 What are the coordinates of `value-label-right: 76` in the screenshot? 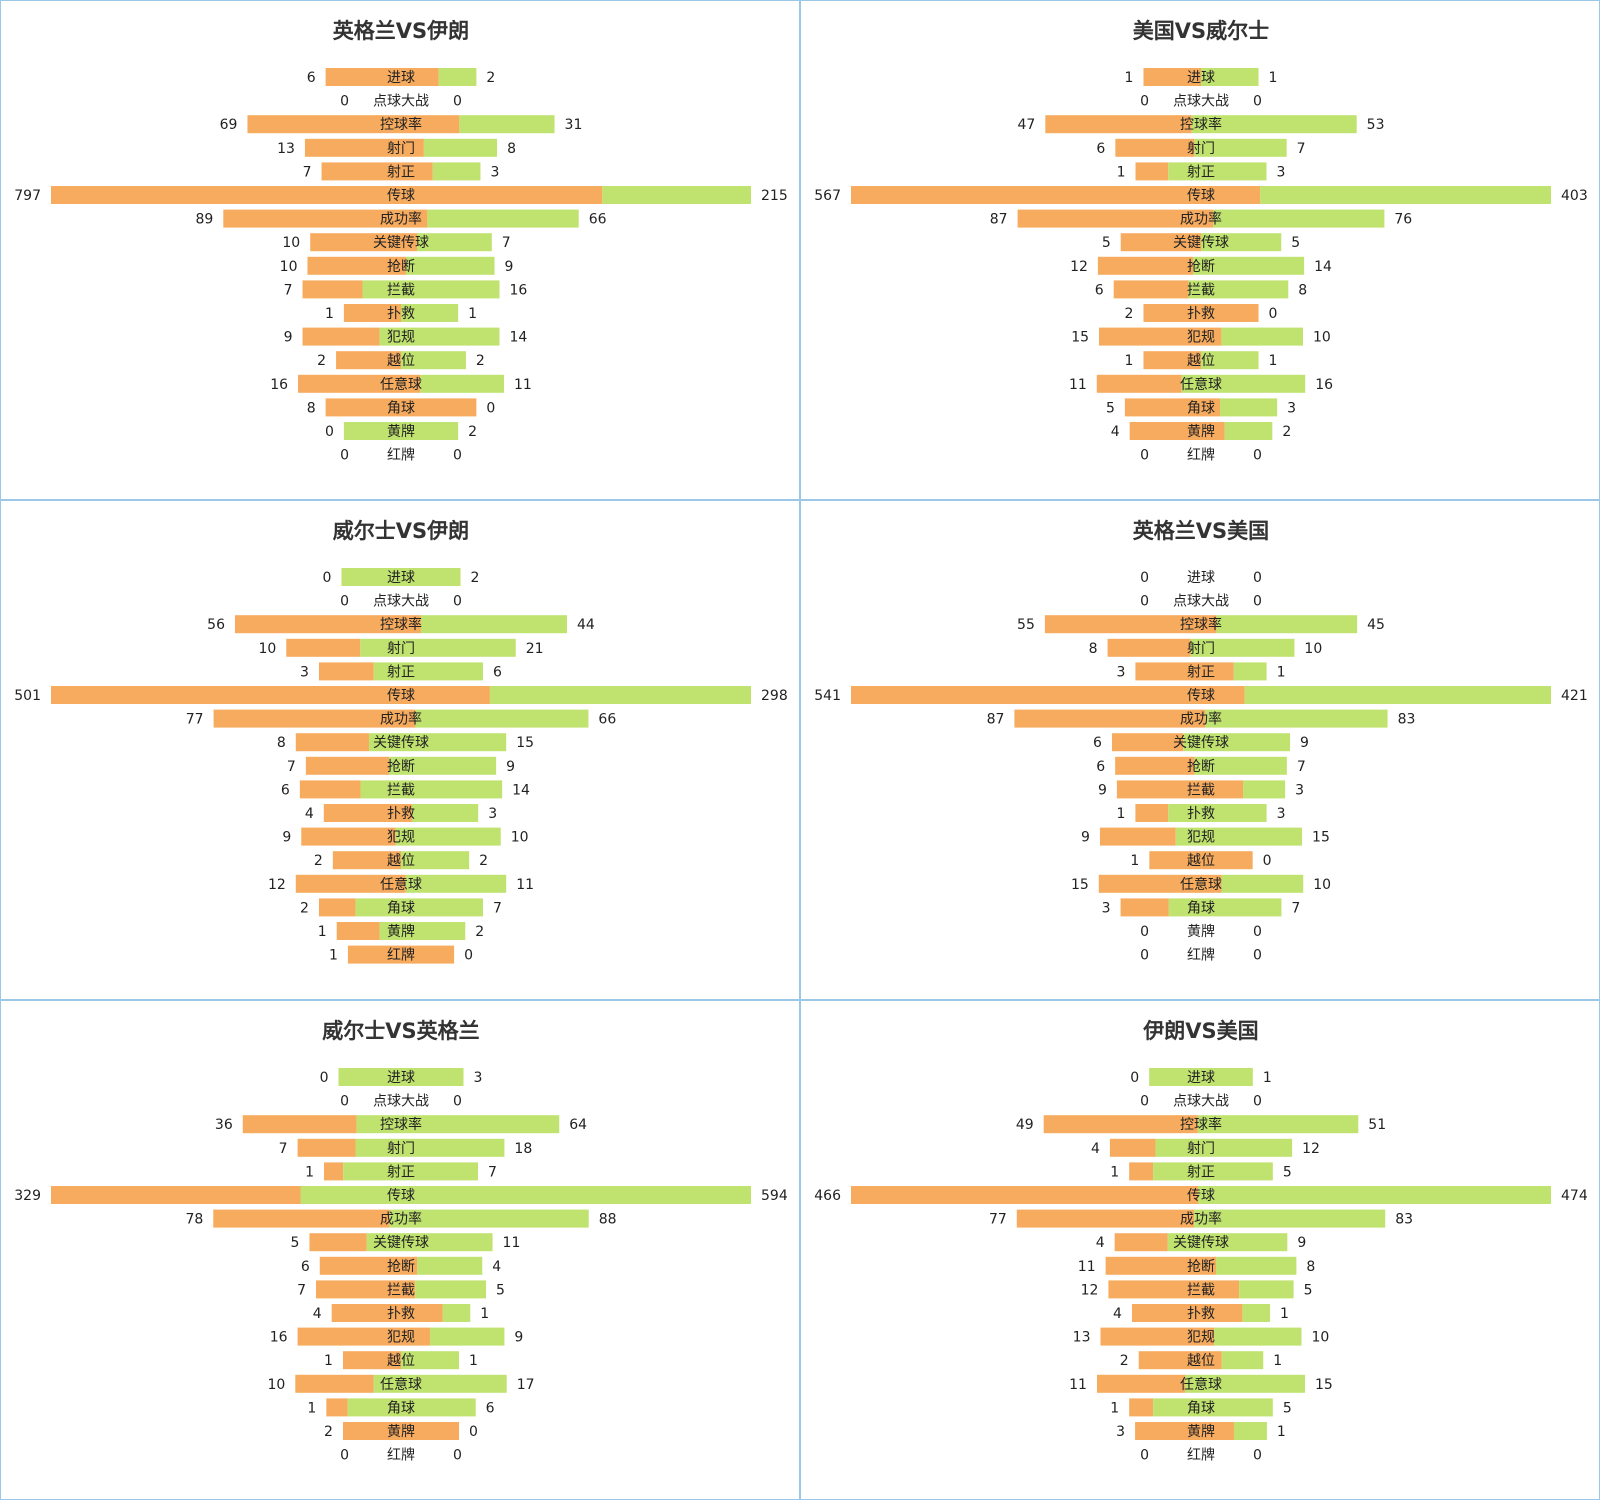 It's located at (1403, 220).